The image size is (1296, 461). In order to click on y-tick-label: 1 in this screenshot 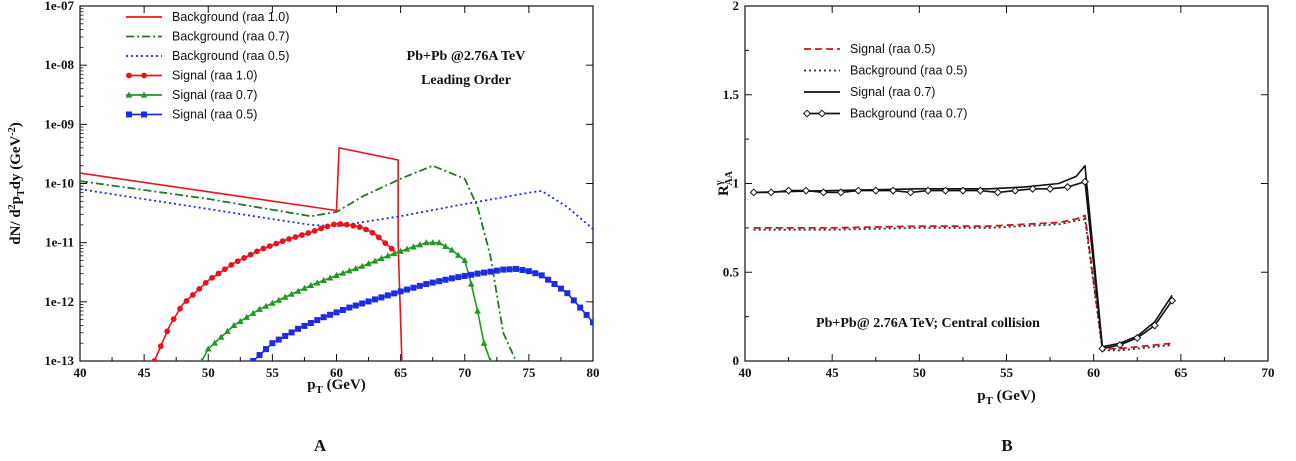, I will do `click(736, 183)`.